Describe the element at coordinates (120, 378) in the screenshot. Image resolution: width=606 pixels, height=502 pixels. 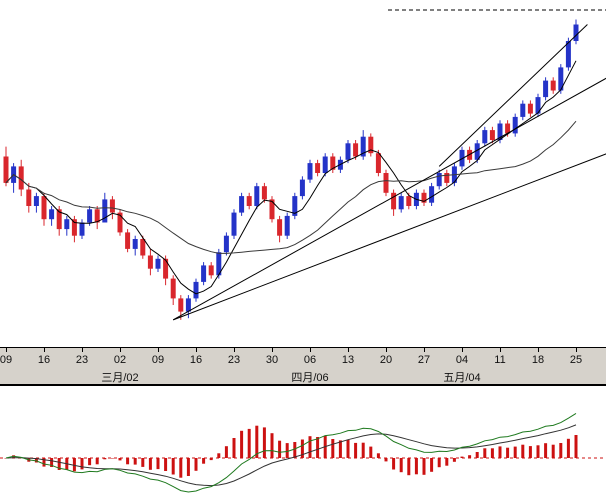
I see `month-label: 三月/02` at that location.